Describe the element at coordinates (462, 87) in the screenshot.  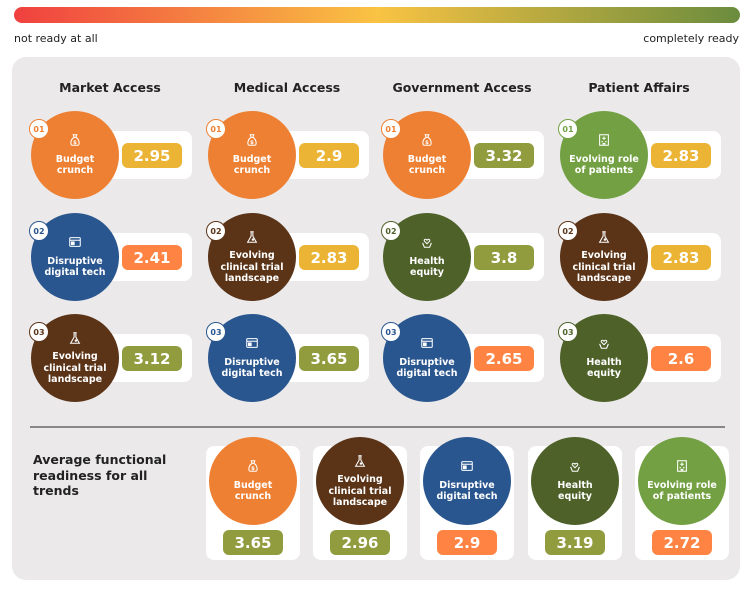
I see `column-title: Government Access` at that location.